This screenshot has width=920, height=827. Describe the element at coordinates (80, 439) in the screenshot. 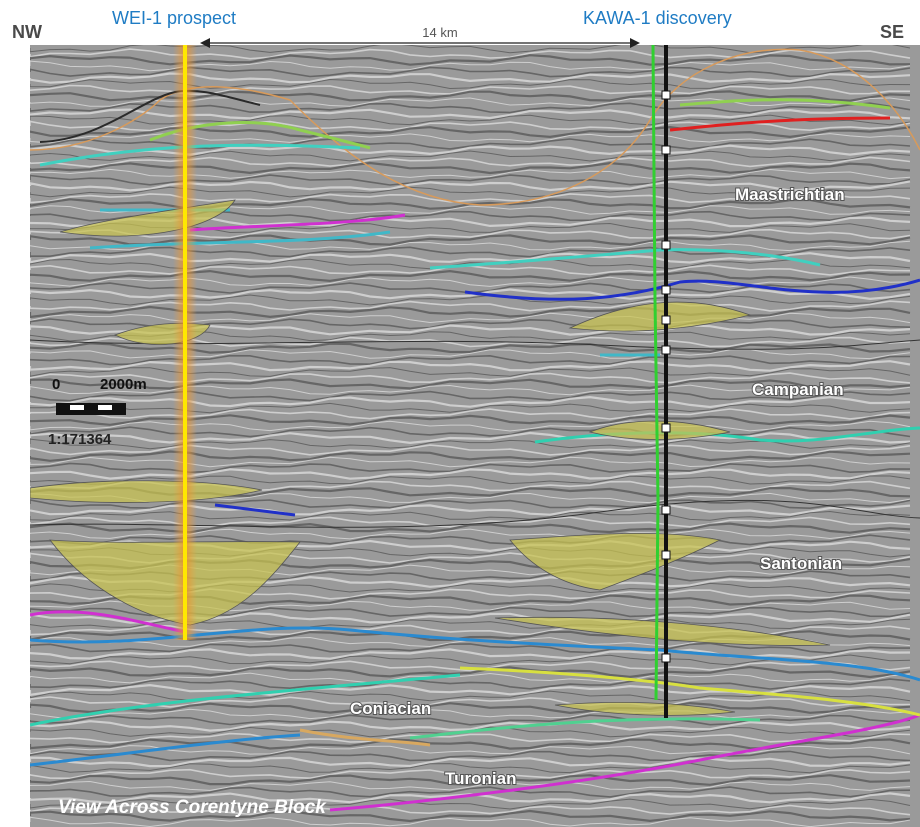

I see `scale-ratio: 1:171364` at that location.